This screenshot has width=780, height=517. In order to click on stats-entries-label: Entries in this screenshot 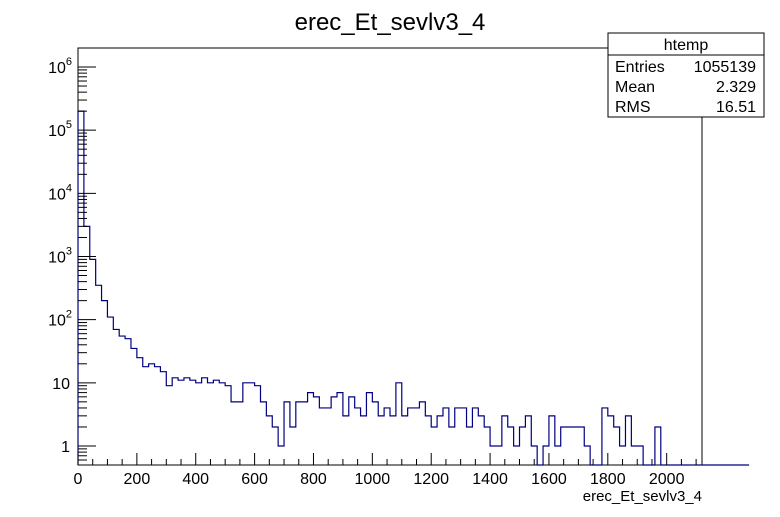, I will do `click(640, 67)`.